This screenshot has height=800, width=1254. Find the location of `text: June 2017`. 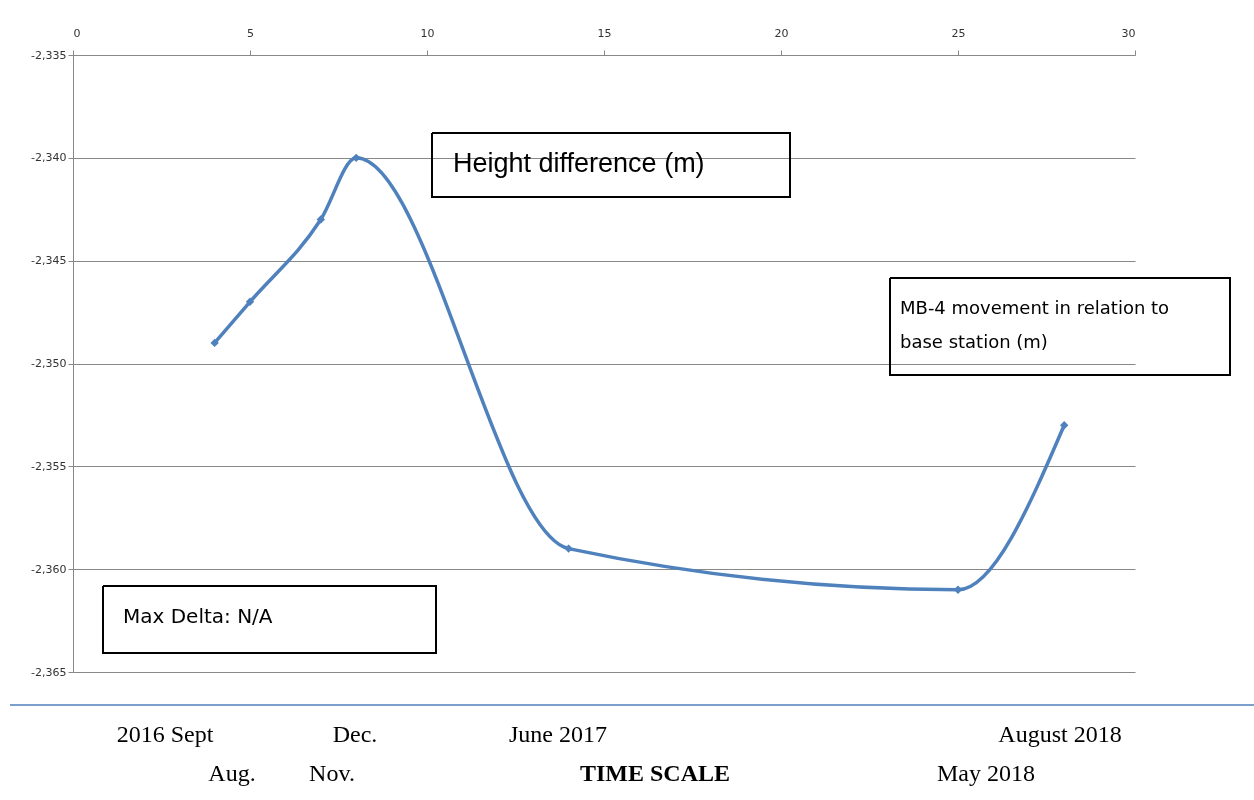

text: June 2017 is located at coordinates (558, 734).